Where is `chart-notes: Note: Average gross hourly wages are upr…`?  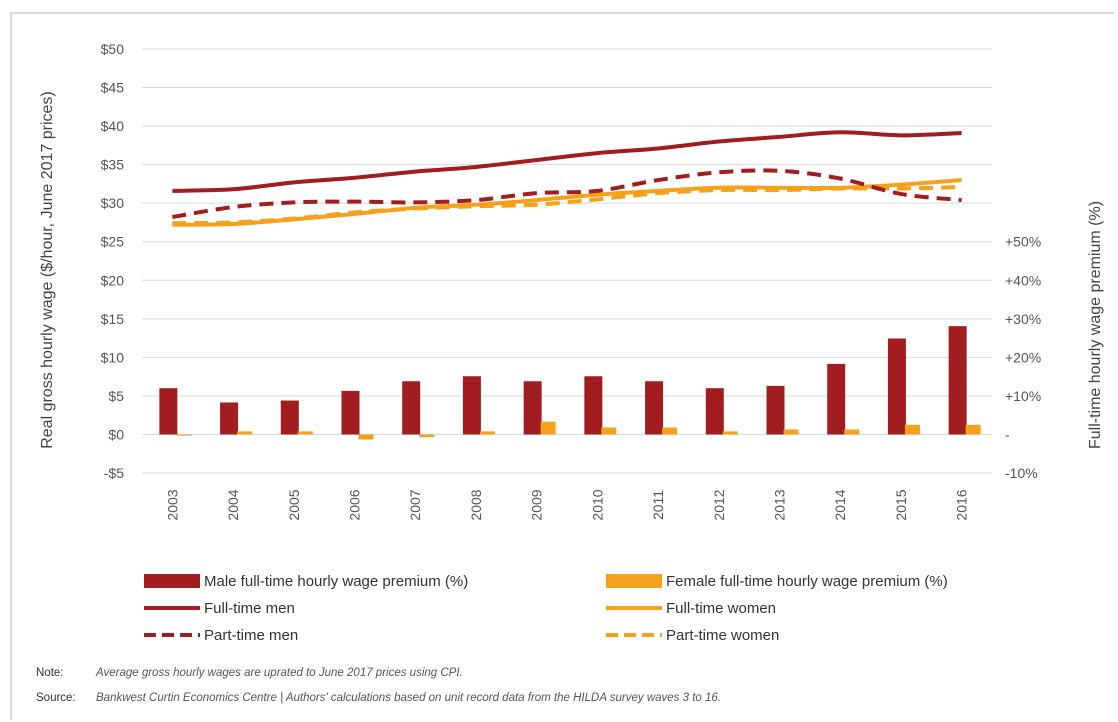 chart-notes: Note: Average gross hourly wages are upr… is located at coordinates (378, 686).